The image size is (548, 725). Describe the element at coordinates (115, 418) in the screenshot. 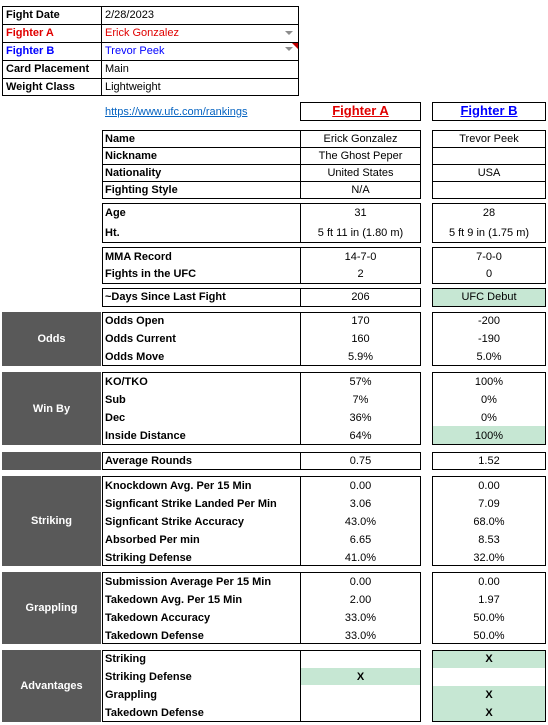

I see `dec-label: Dec` at that location.